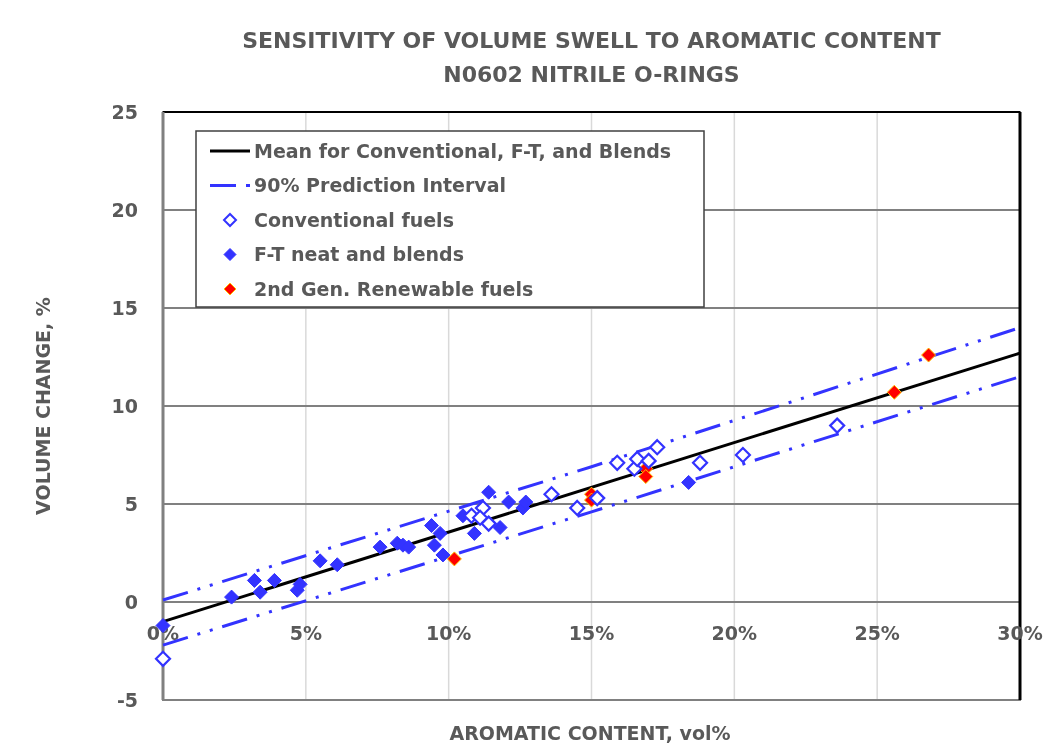  Describe the element at coordinates (591, 40) in the screenshot. I see `chart-title: SENSITIVITY OF VOLUME SWELL TO AROMATIC CONTENT` at that location.